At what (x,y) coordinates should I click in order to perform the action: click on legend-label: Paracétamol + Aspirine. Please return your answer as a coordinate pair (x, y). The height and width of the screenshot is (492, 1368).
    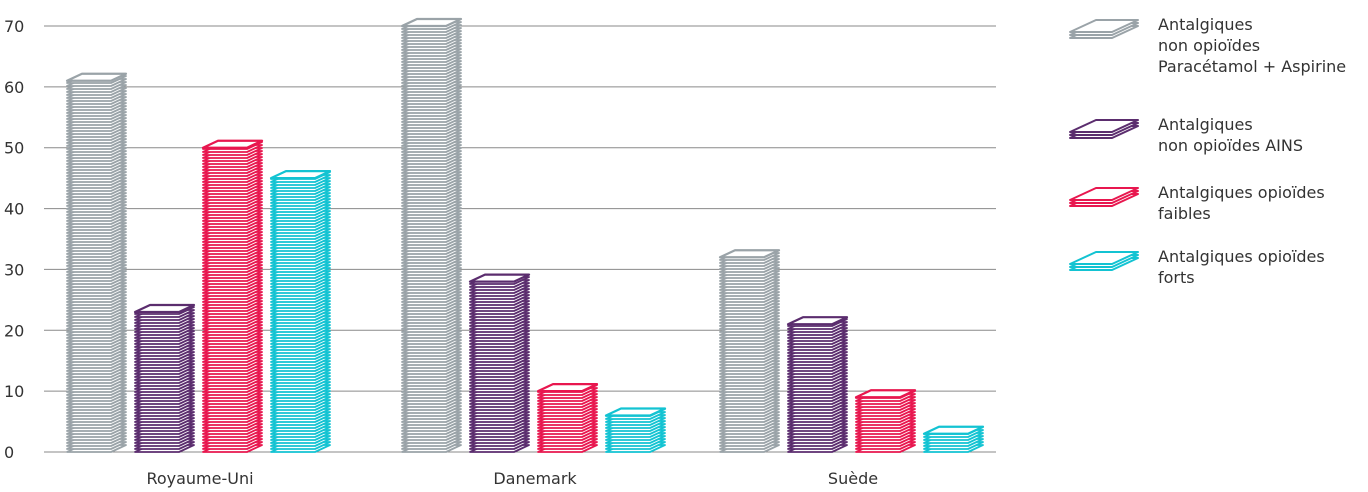
    Looking at the image, I should click on (1252, 66).